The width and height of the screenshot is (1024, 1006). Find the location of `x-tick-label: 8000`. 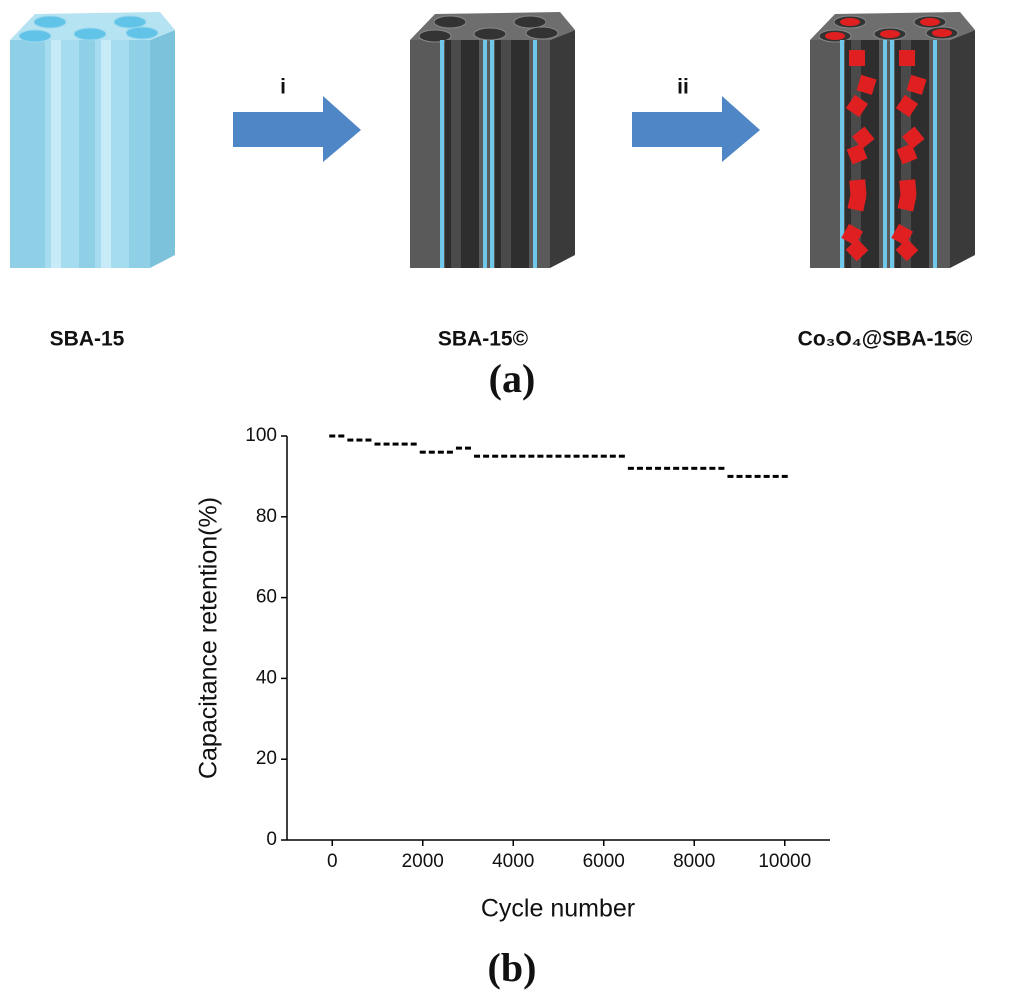

x-tick-label: 8000 is located at coordinates (694, 861).